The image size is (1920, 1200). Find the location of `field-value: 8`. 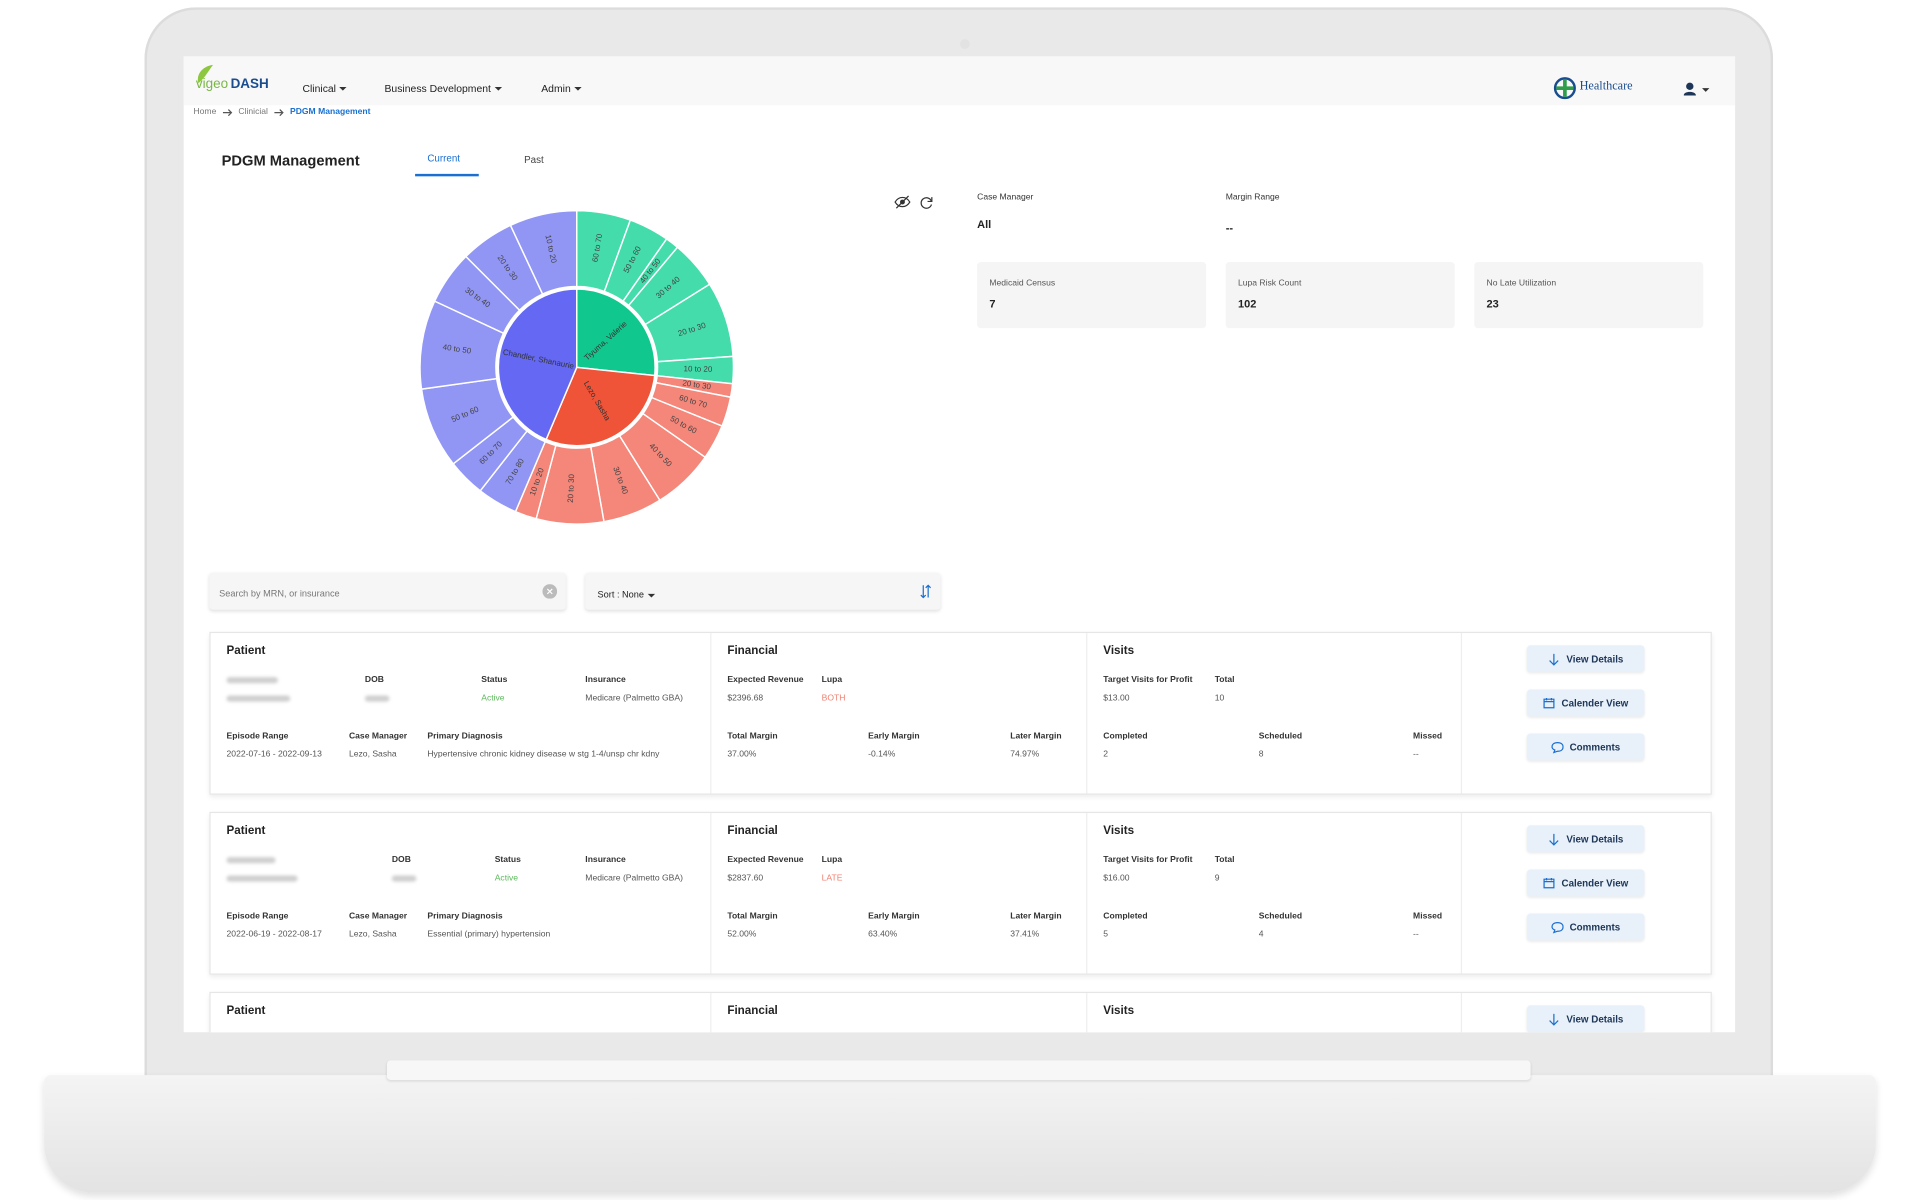

field-value: 8 is located at coordinates (1261, 755).